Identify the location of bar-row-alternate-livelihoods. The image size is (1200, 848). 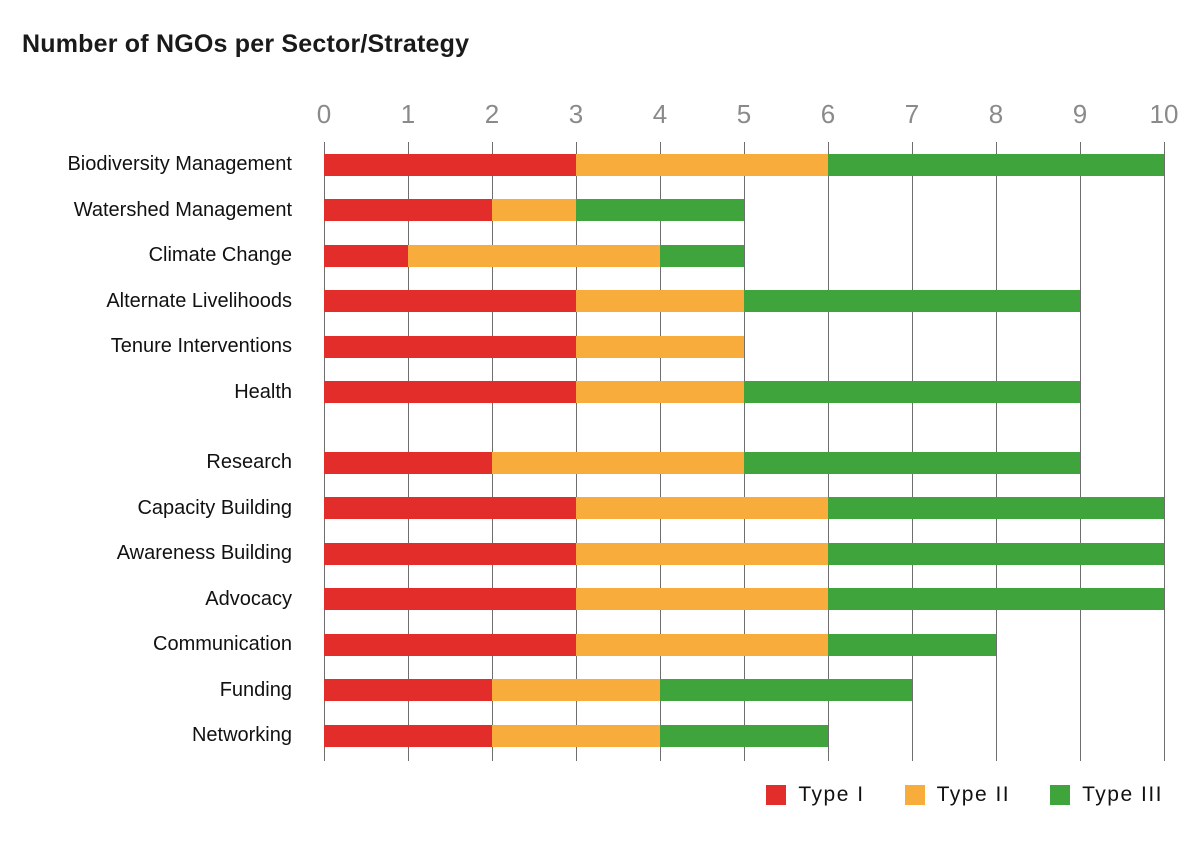
(744, 302).